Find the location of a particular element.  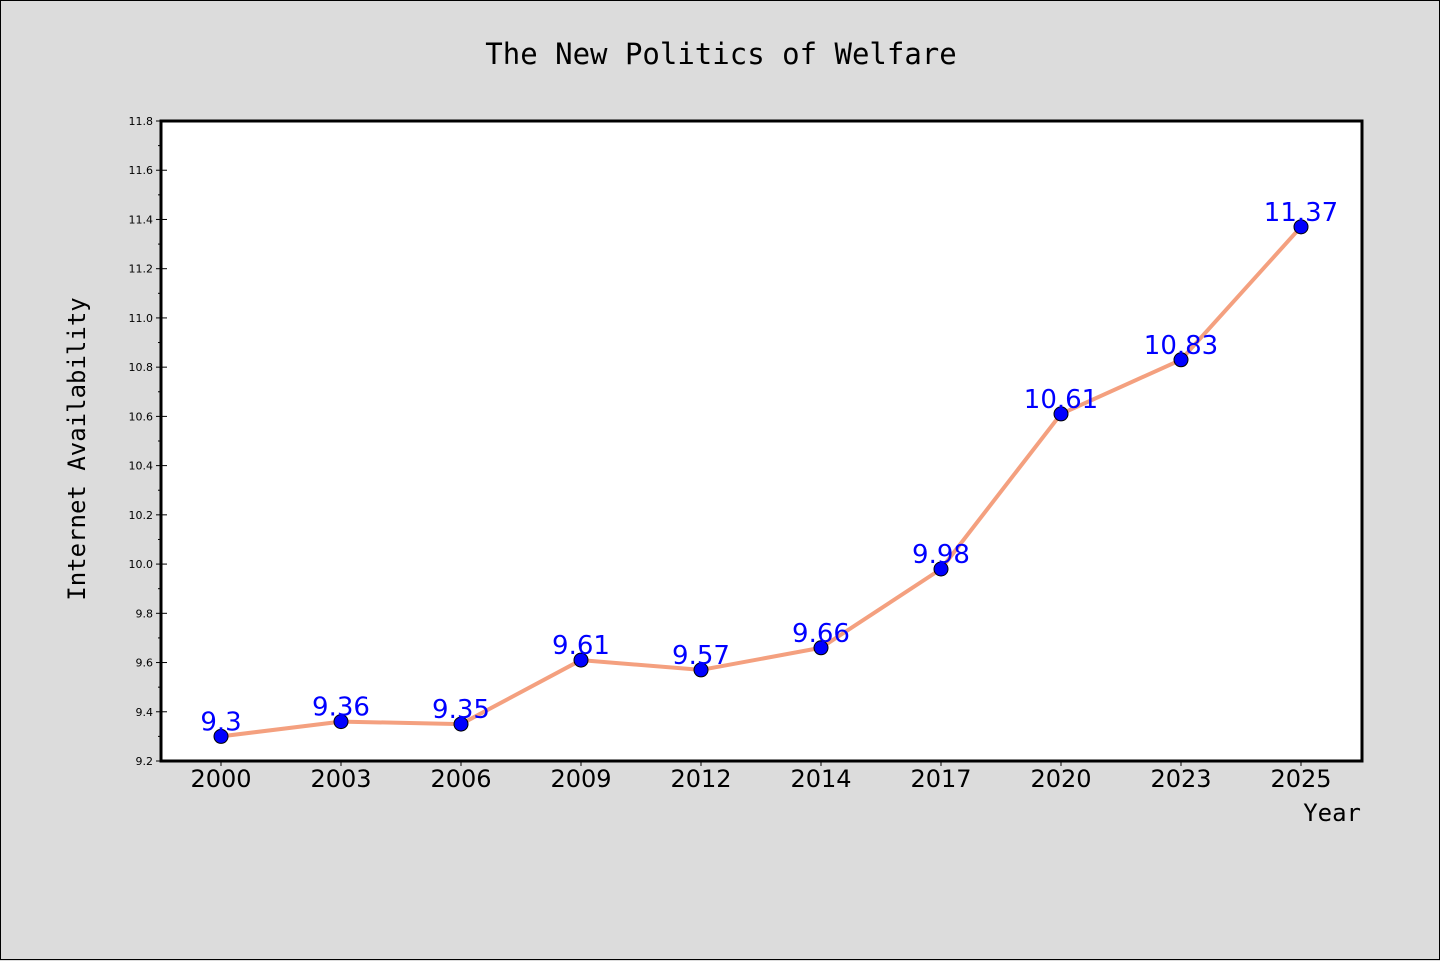

data-label: 9.3 is located at coordinates (220, 722).